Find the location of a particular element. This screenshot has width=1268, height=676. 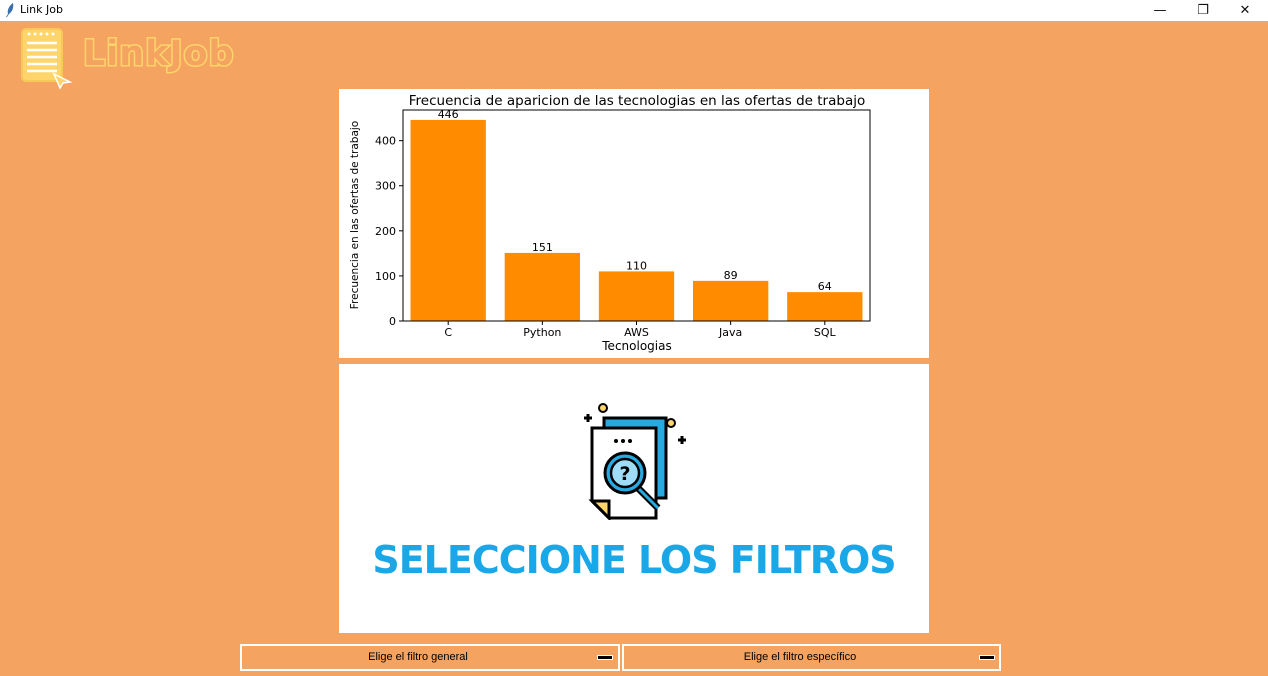

y-tick-label: 400 is located at coordinates (385, 141).